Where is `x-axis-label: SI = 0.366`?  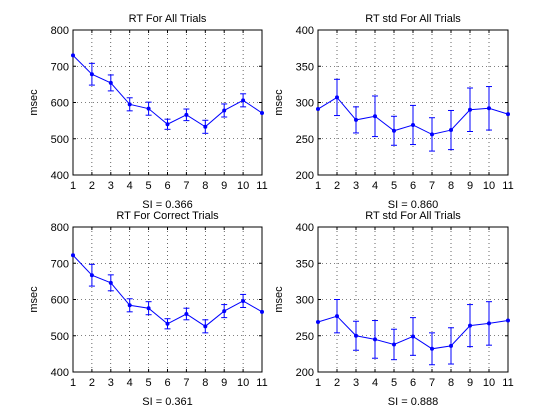 x-axis-label: SI = 0.366 is located at coordinates (167, 205).